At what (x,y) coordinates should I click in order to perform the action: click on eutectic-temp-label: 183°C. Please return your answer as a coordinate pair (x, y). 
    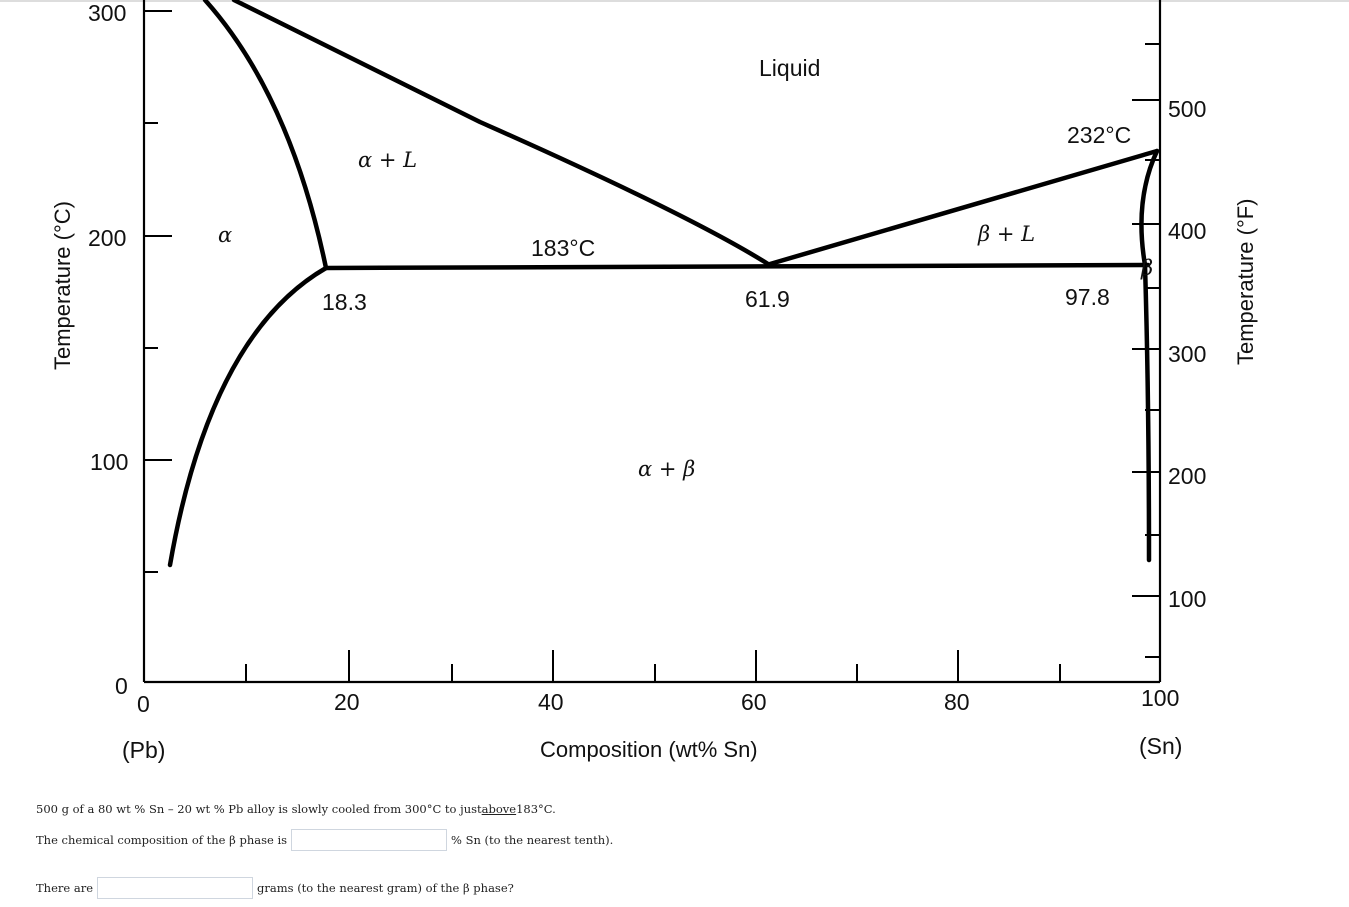
    Looking at the image, I should click on (563, 248).